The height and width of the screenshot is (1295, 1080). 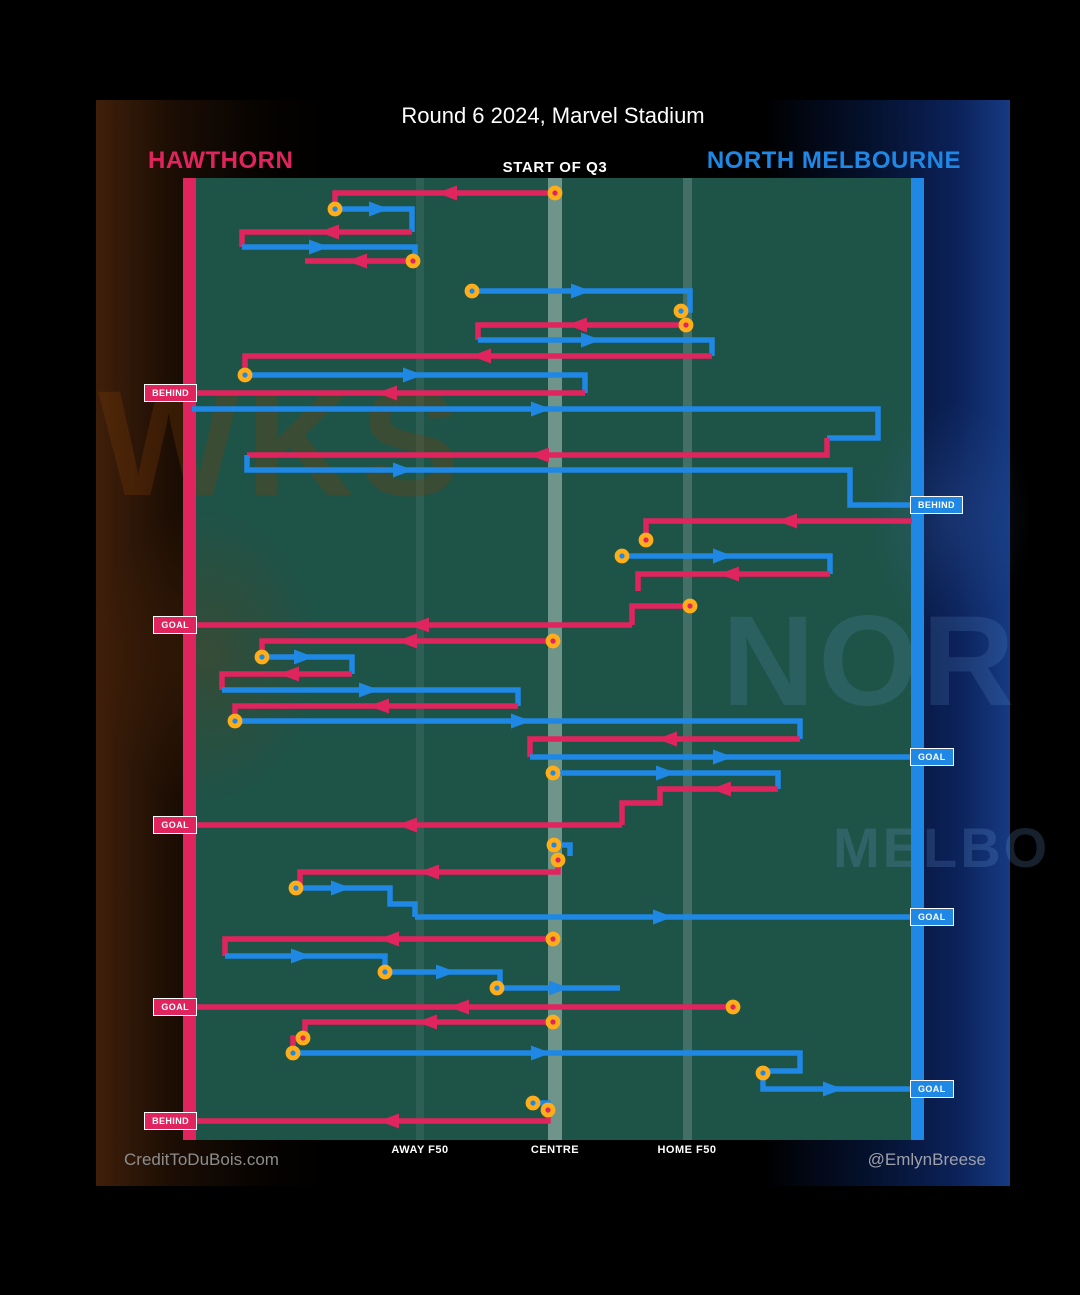 I want to click on field-line-home-f50, so click(x=687, y=659).